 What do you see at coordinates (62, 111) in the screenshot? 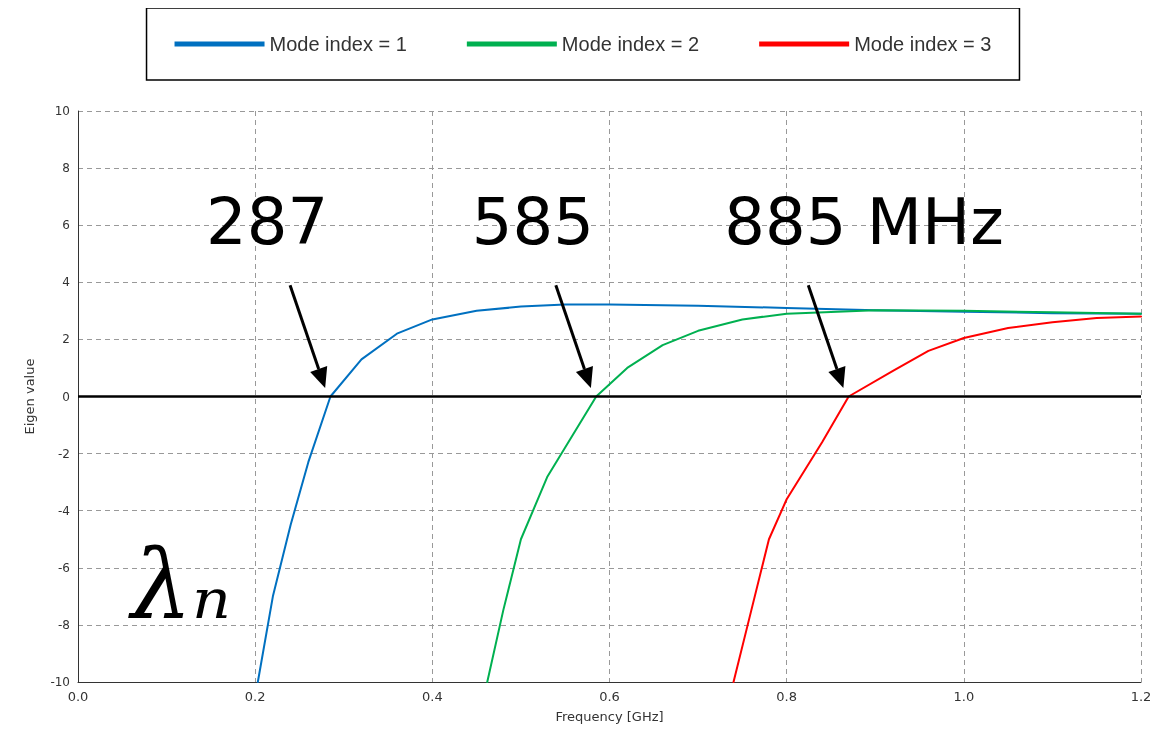
I see `y-tick-label: 10` at bounding box center [62, 111].